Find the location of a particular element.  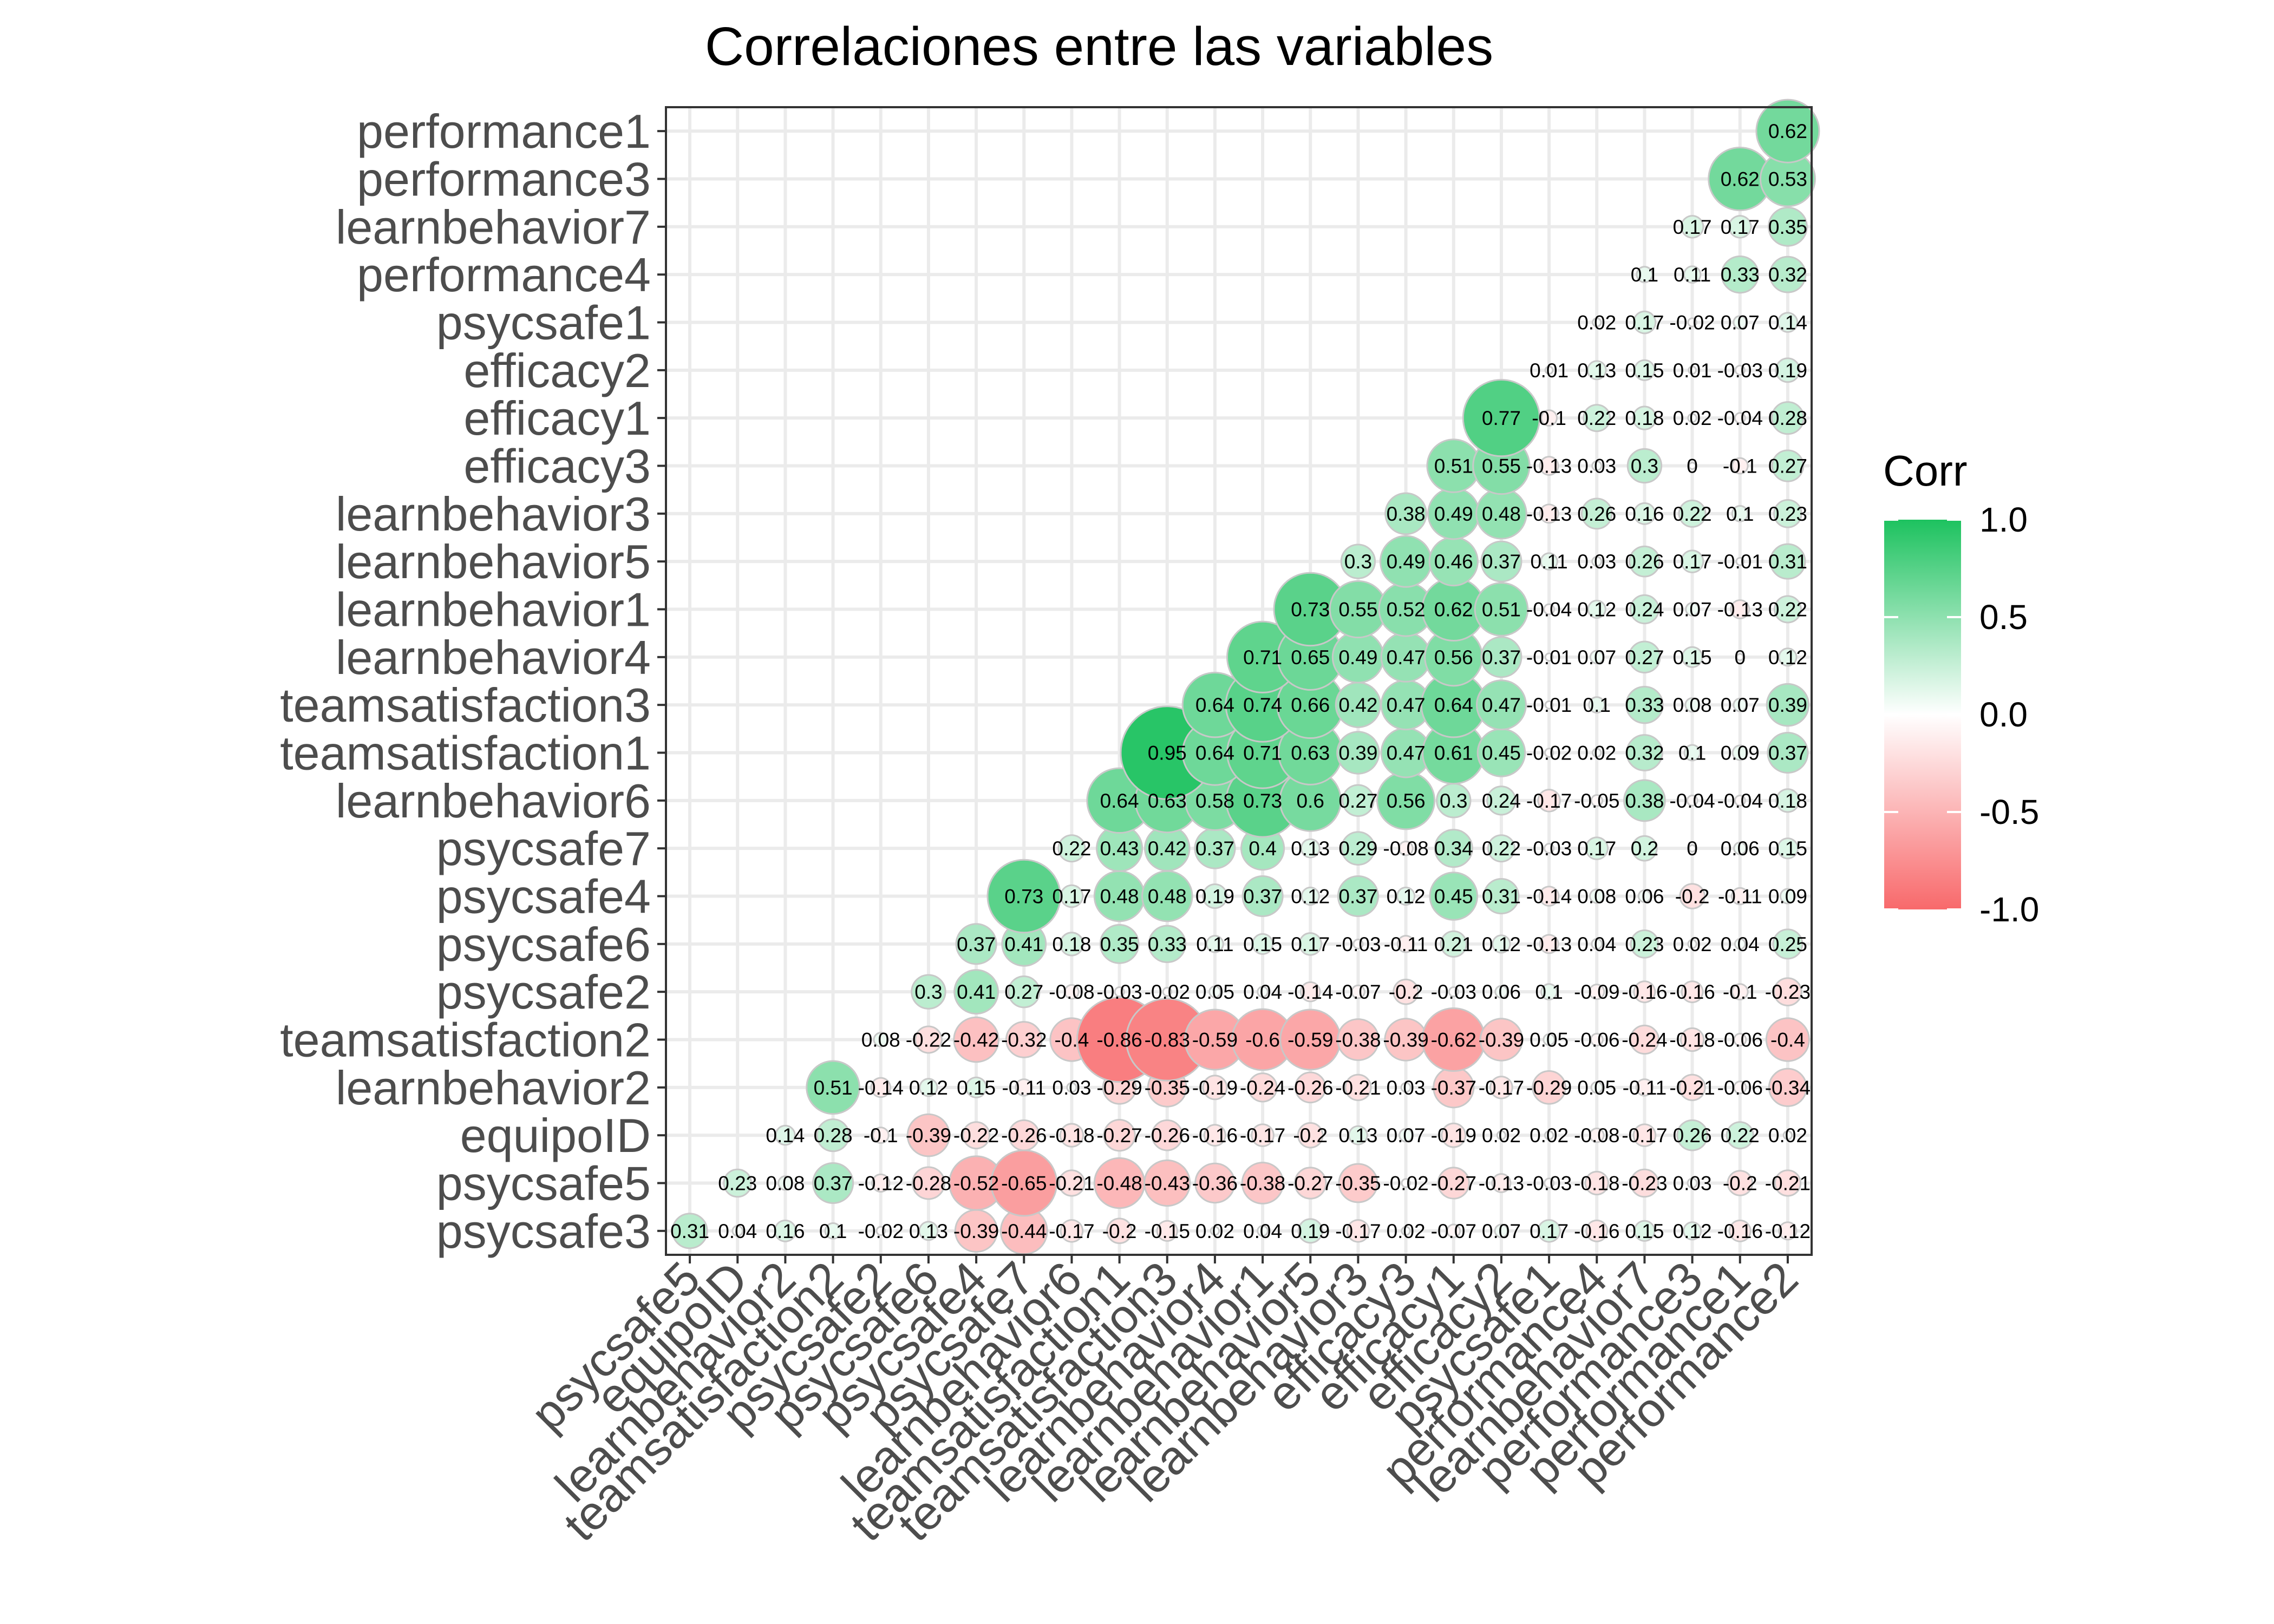

correlation-value-label: -0.52 is located at coordinates (976, 1184).